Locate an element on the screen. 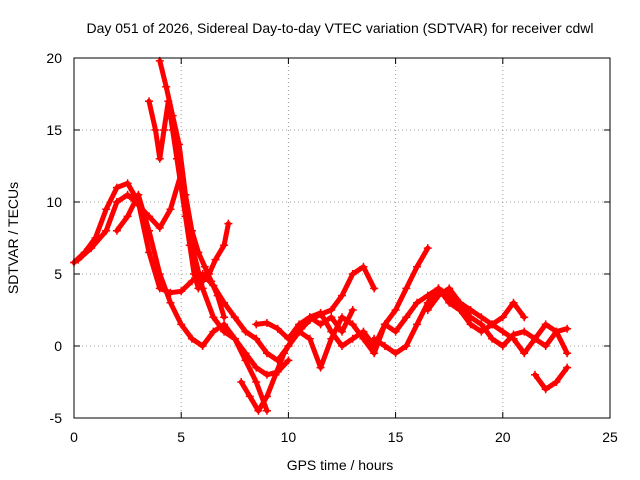 The width and height of the screenshot is (640, 480). x-tick-label: 20 is located at coordinates (503, 437).